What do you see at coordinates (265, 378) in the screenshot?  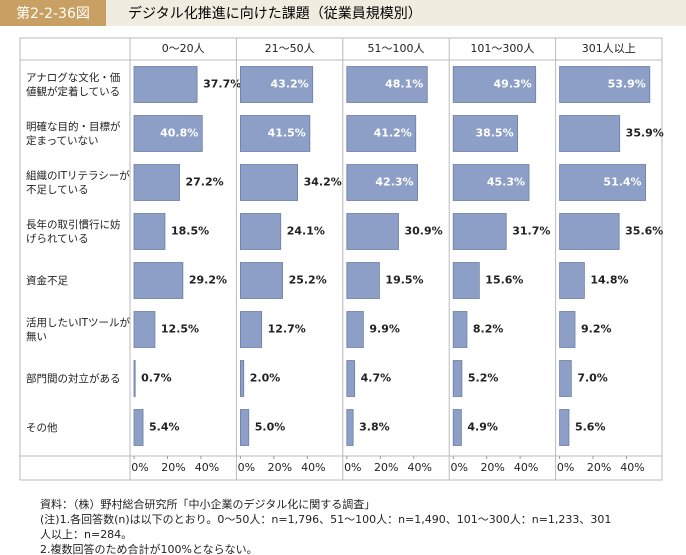 I see `value-label: 2.0%` at bounding box center [265, 378].